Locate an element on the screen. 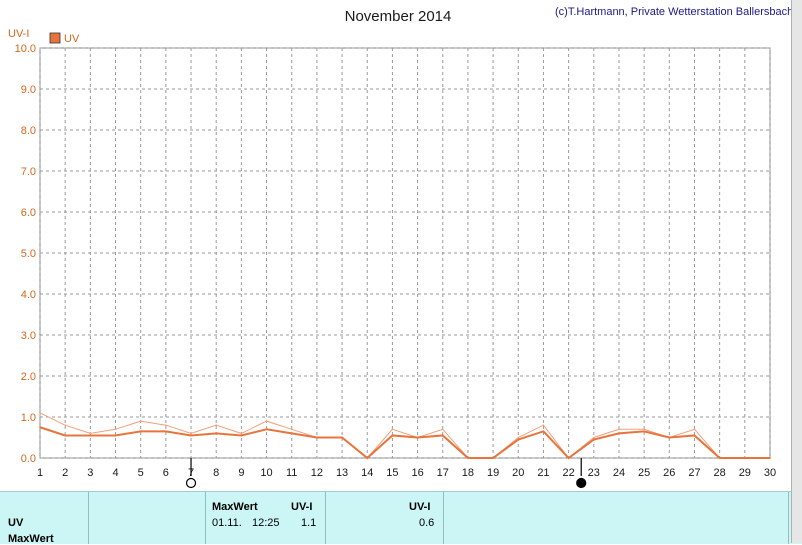 The width and height of the screenshot is (802, 545). x-tick-label: 16 is located at coordinates (417, 473).